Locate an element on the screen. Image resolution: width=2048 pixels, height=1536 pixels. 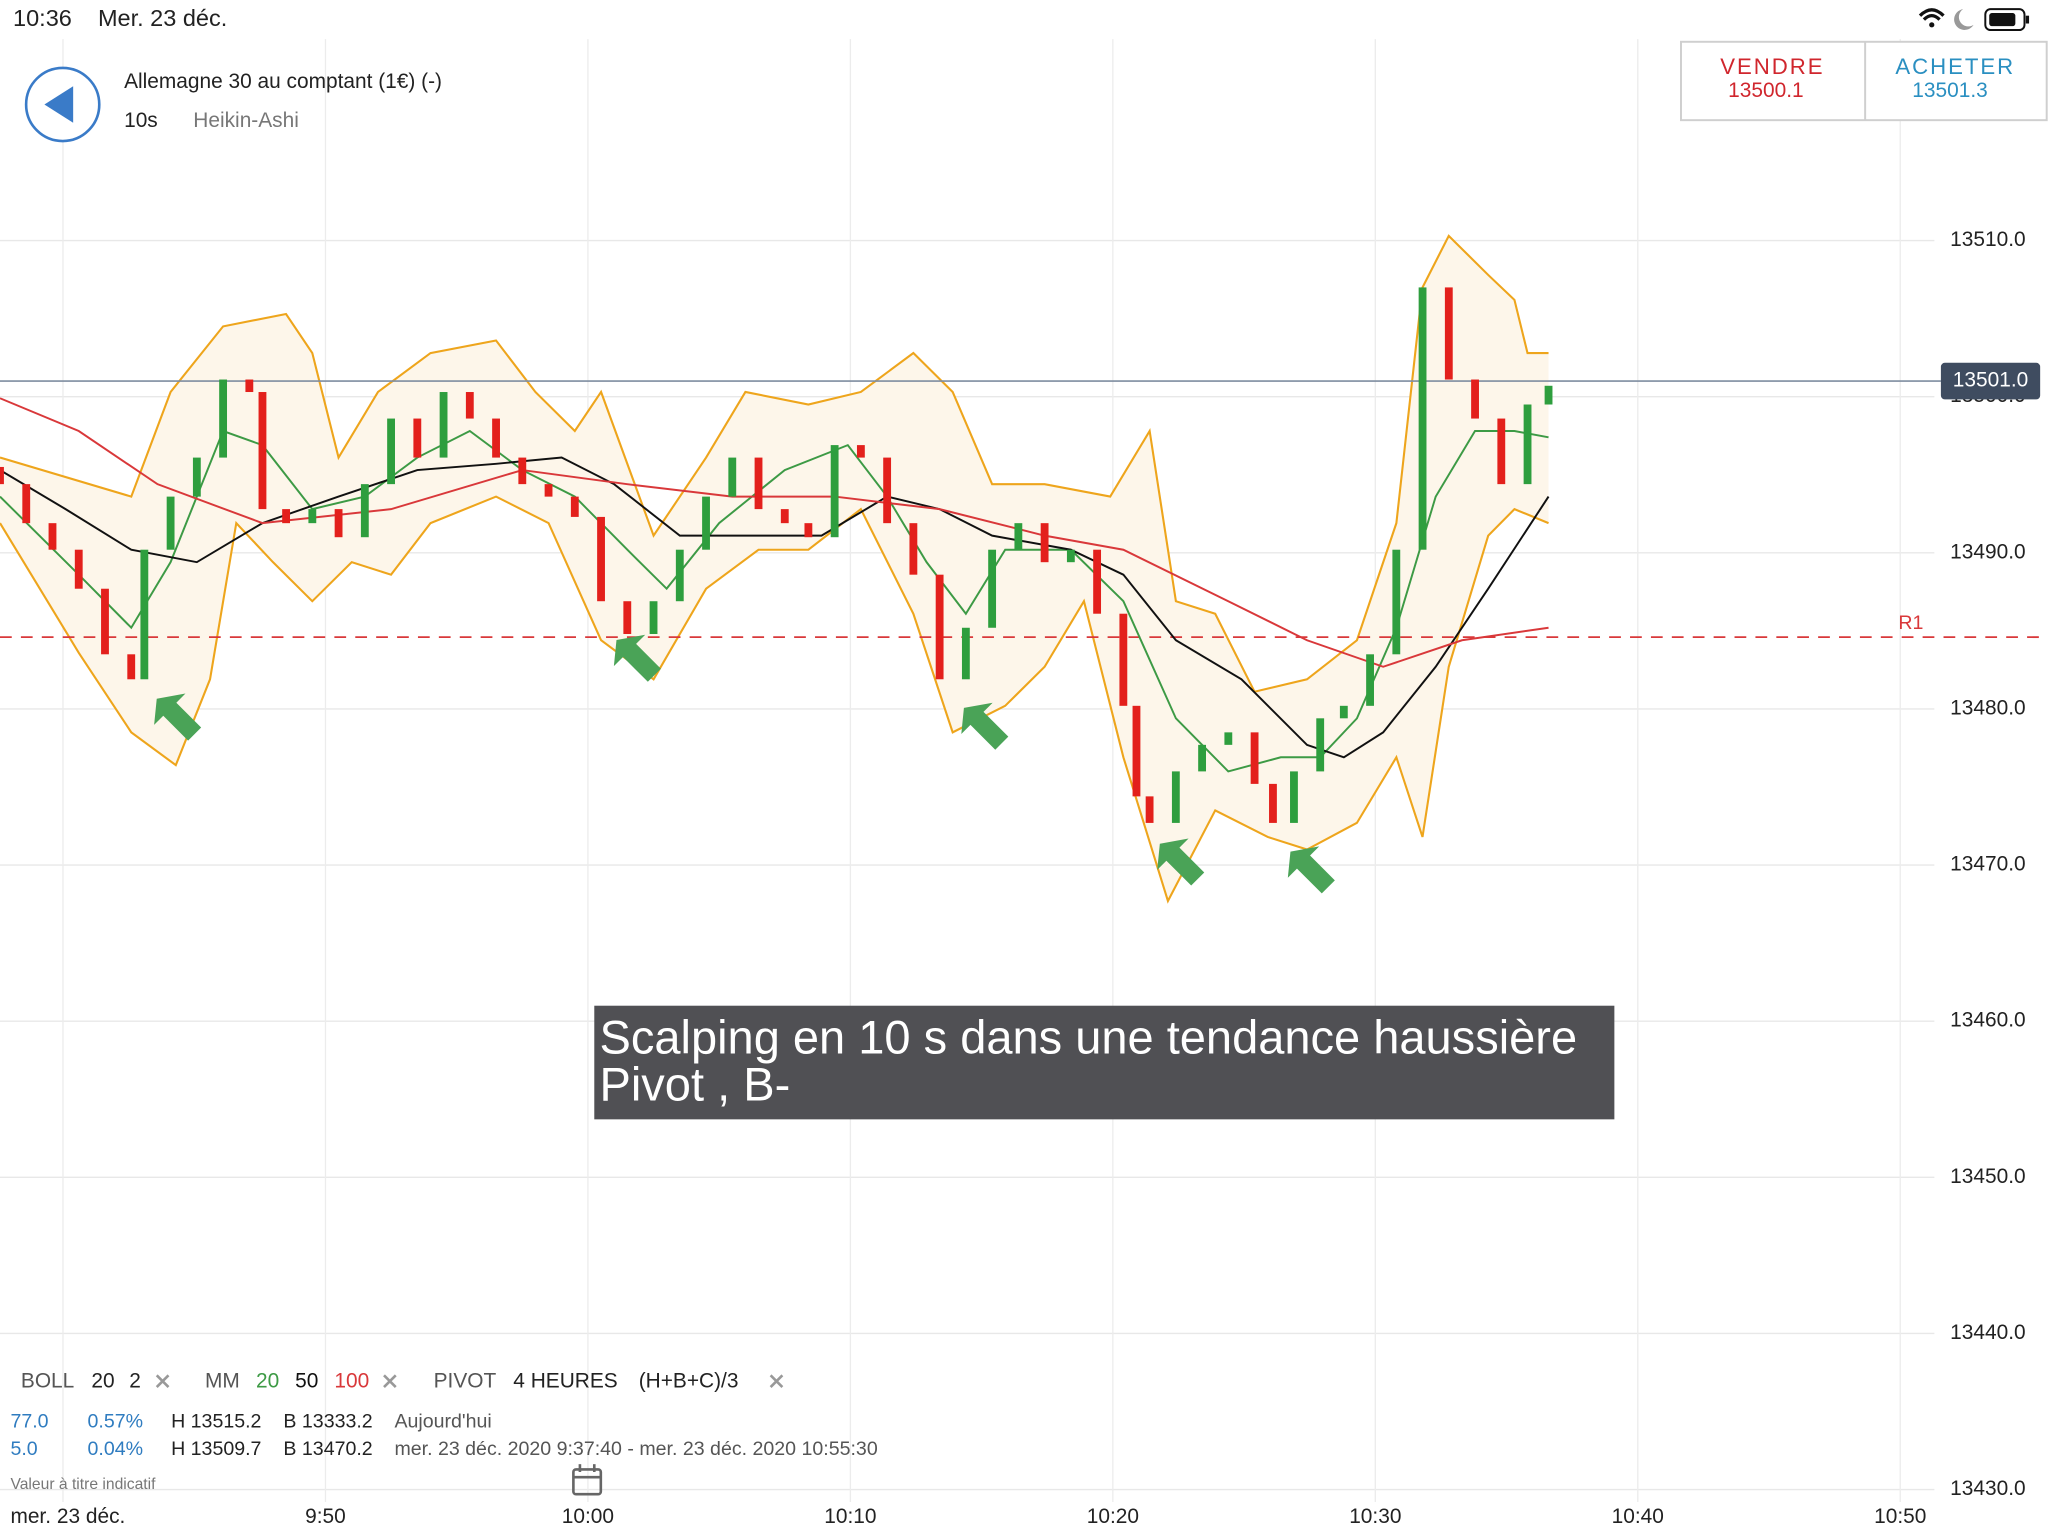
chart-style: Heikin-Ashi is located at coordinates (246, 120).